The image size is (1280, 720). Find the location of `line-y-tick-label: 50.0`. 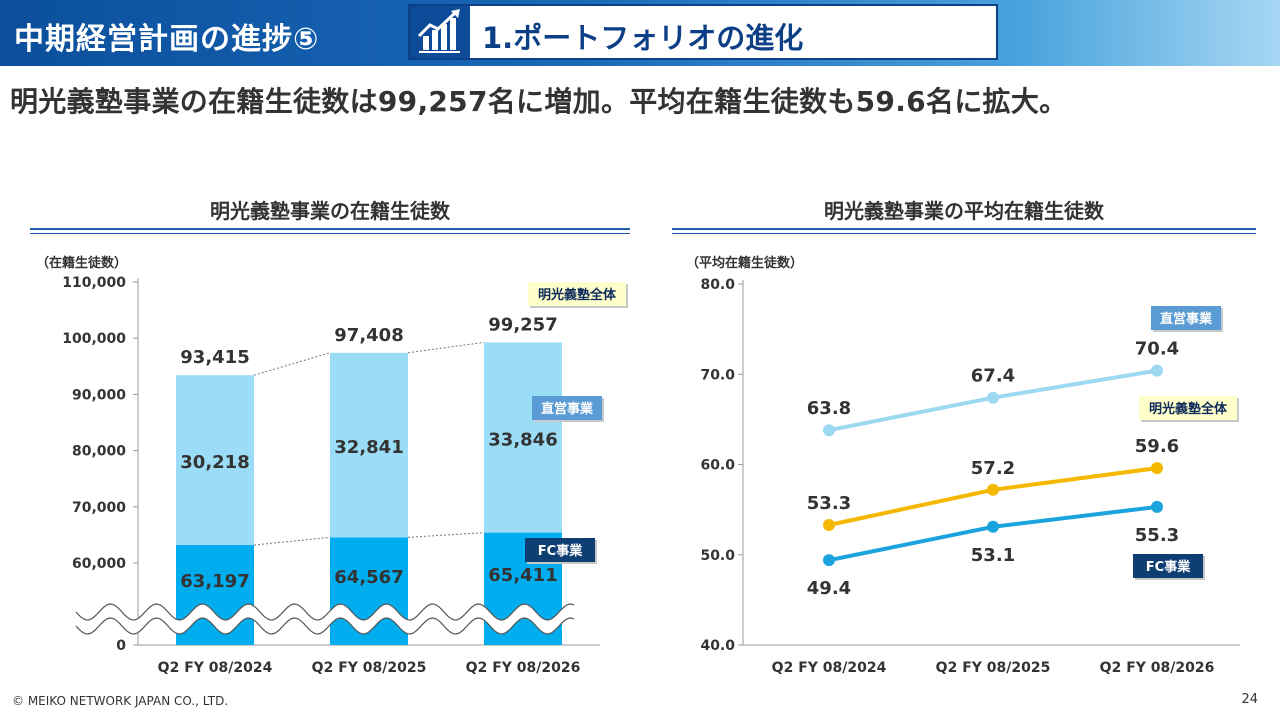

line-y-tick-label: 50.0 is located at coordinates (717, 556).